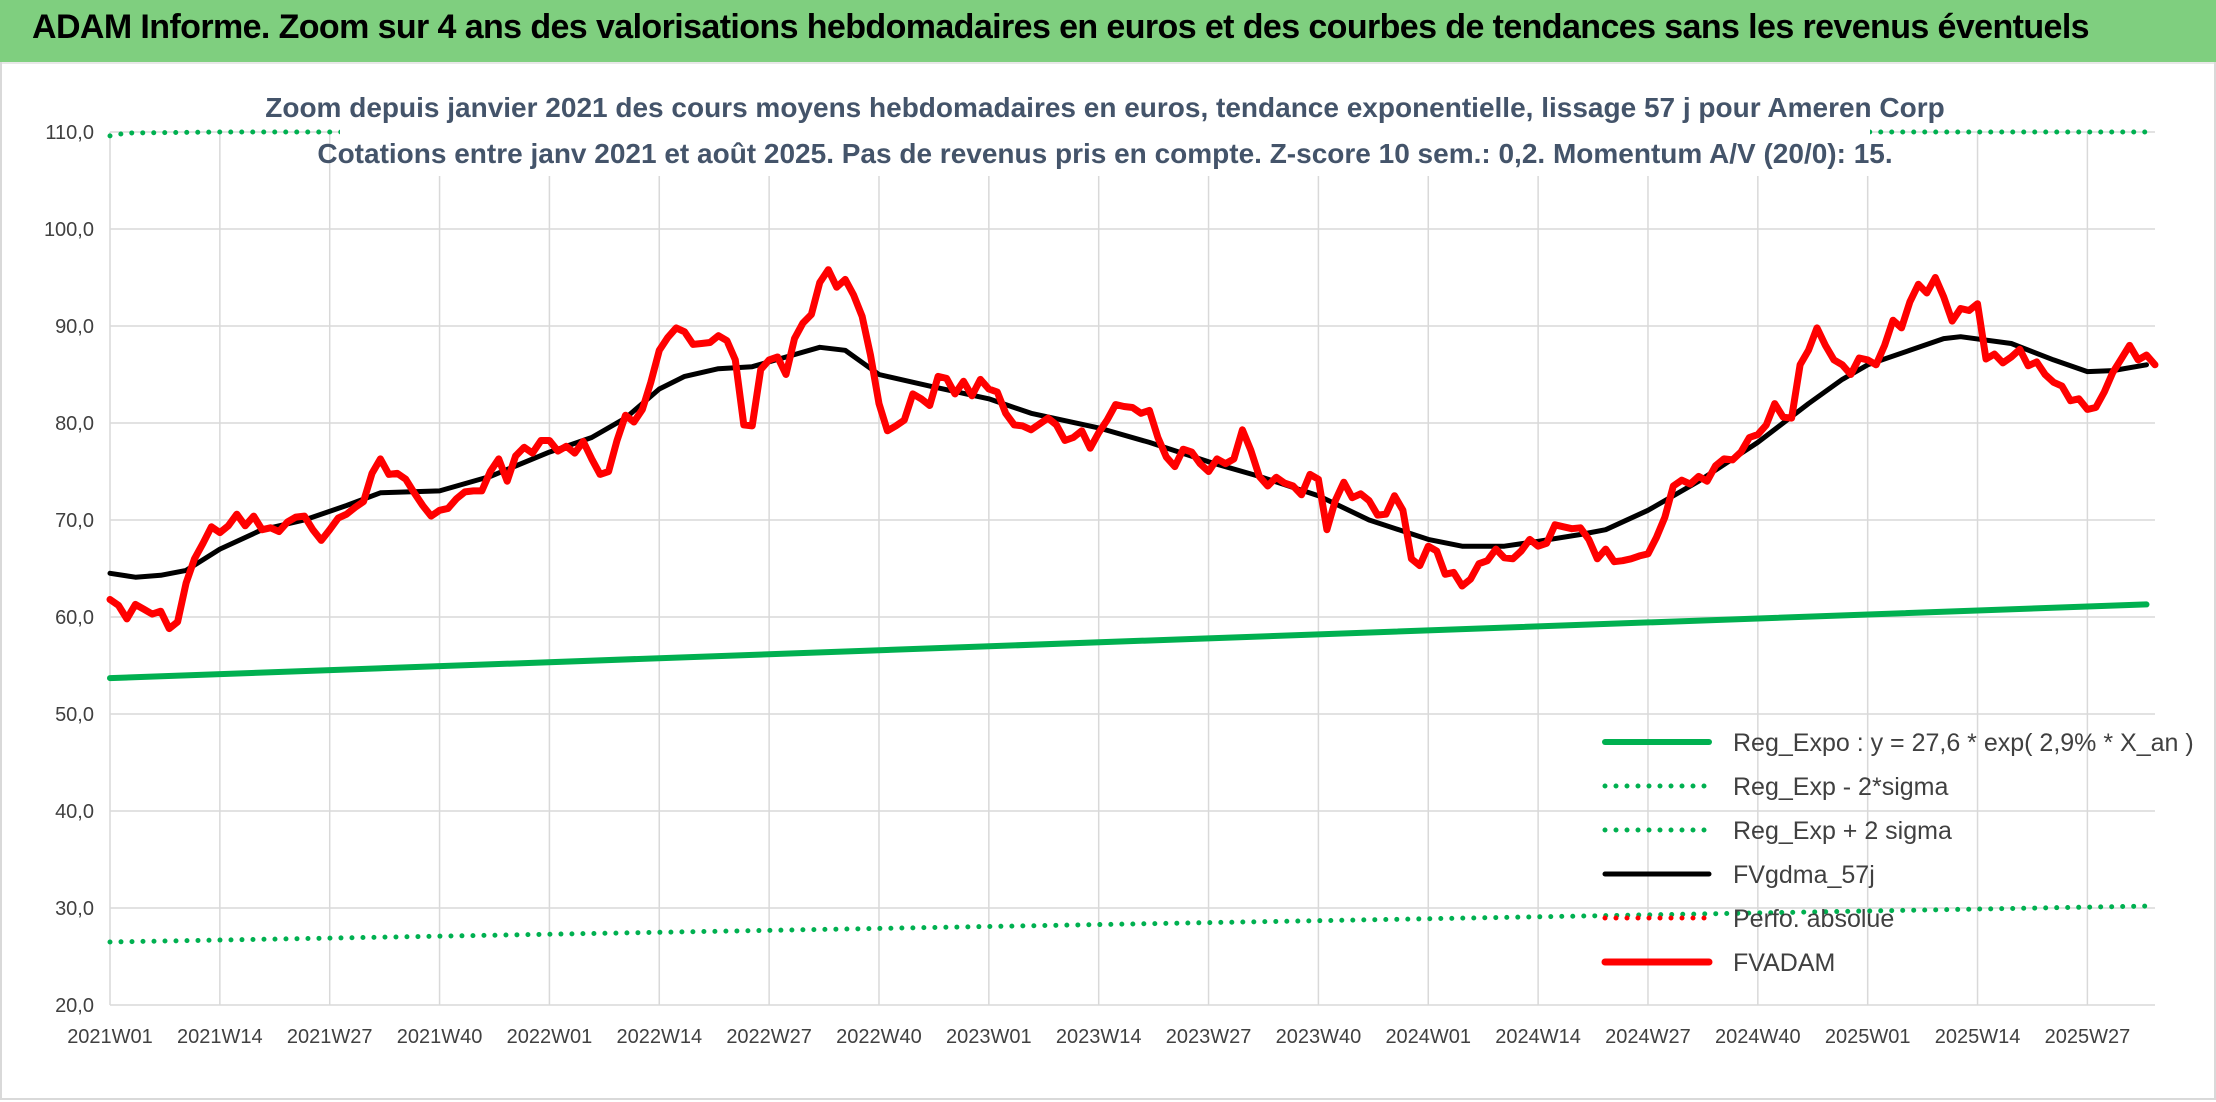  What do you see at coordinates (1648, 1037) in the screenshot?
I see `x-tick-label: 2024W27` at bounding box center [1648, 1037].